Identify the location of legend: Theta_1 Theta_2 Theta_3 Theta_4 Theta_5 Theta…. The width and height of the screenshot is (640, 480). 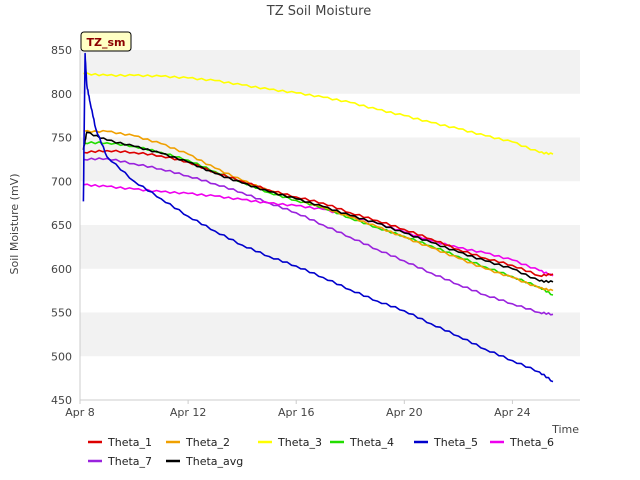
(321, 452).